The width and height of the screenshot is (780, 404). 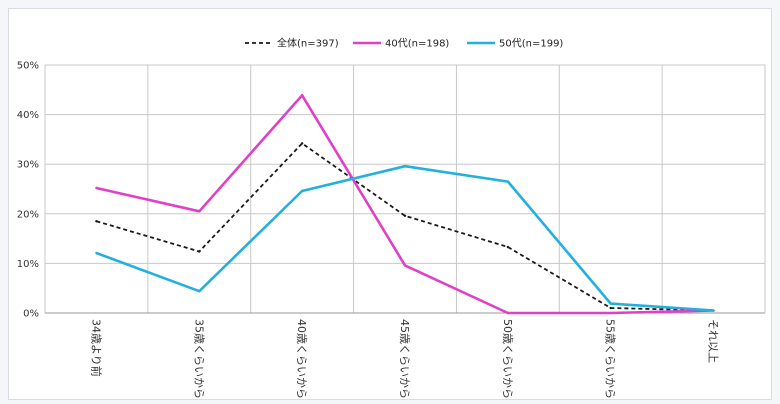 What do you see at coordinates (28, 214) in the screenshot?
I see `y-tick-label: 20%` at bounding box center [28, 214].